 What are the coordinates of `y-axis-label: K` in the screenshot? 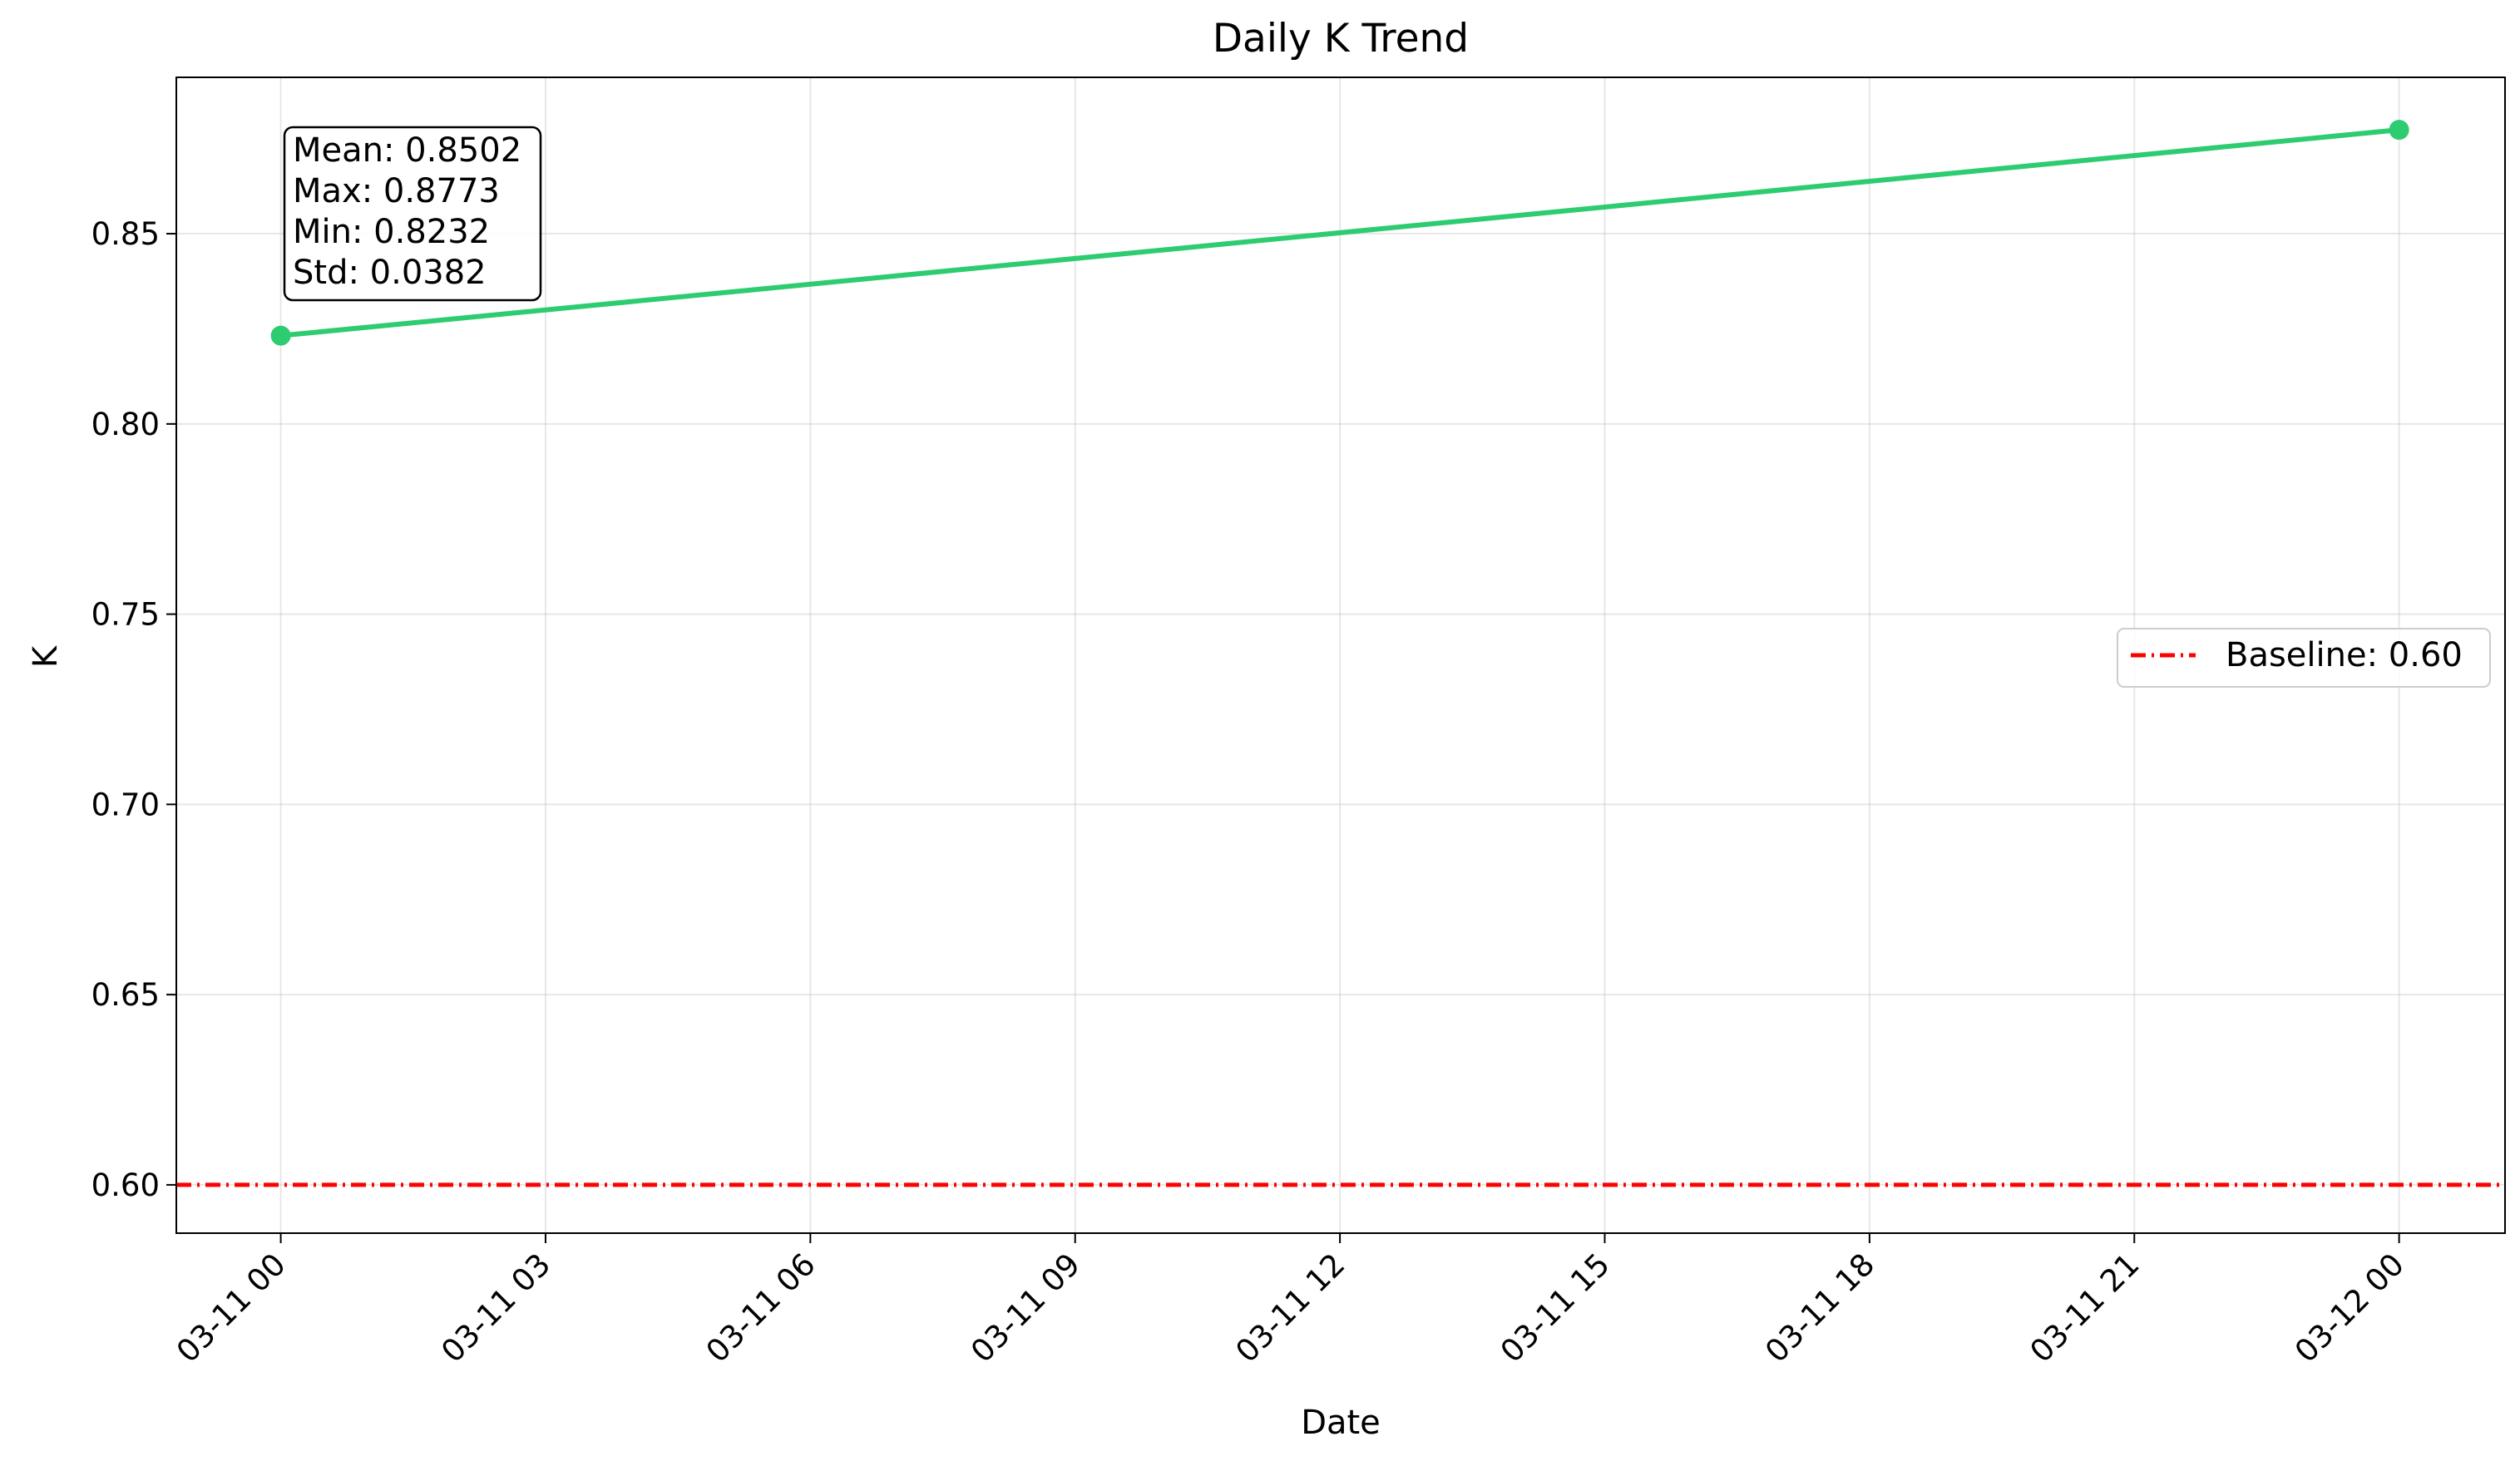 It's located at (46, 656).